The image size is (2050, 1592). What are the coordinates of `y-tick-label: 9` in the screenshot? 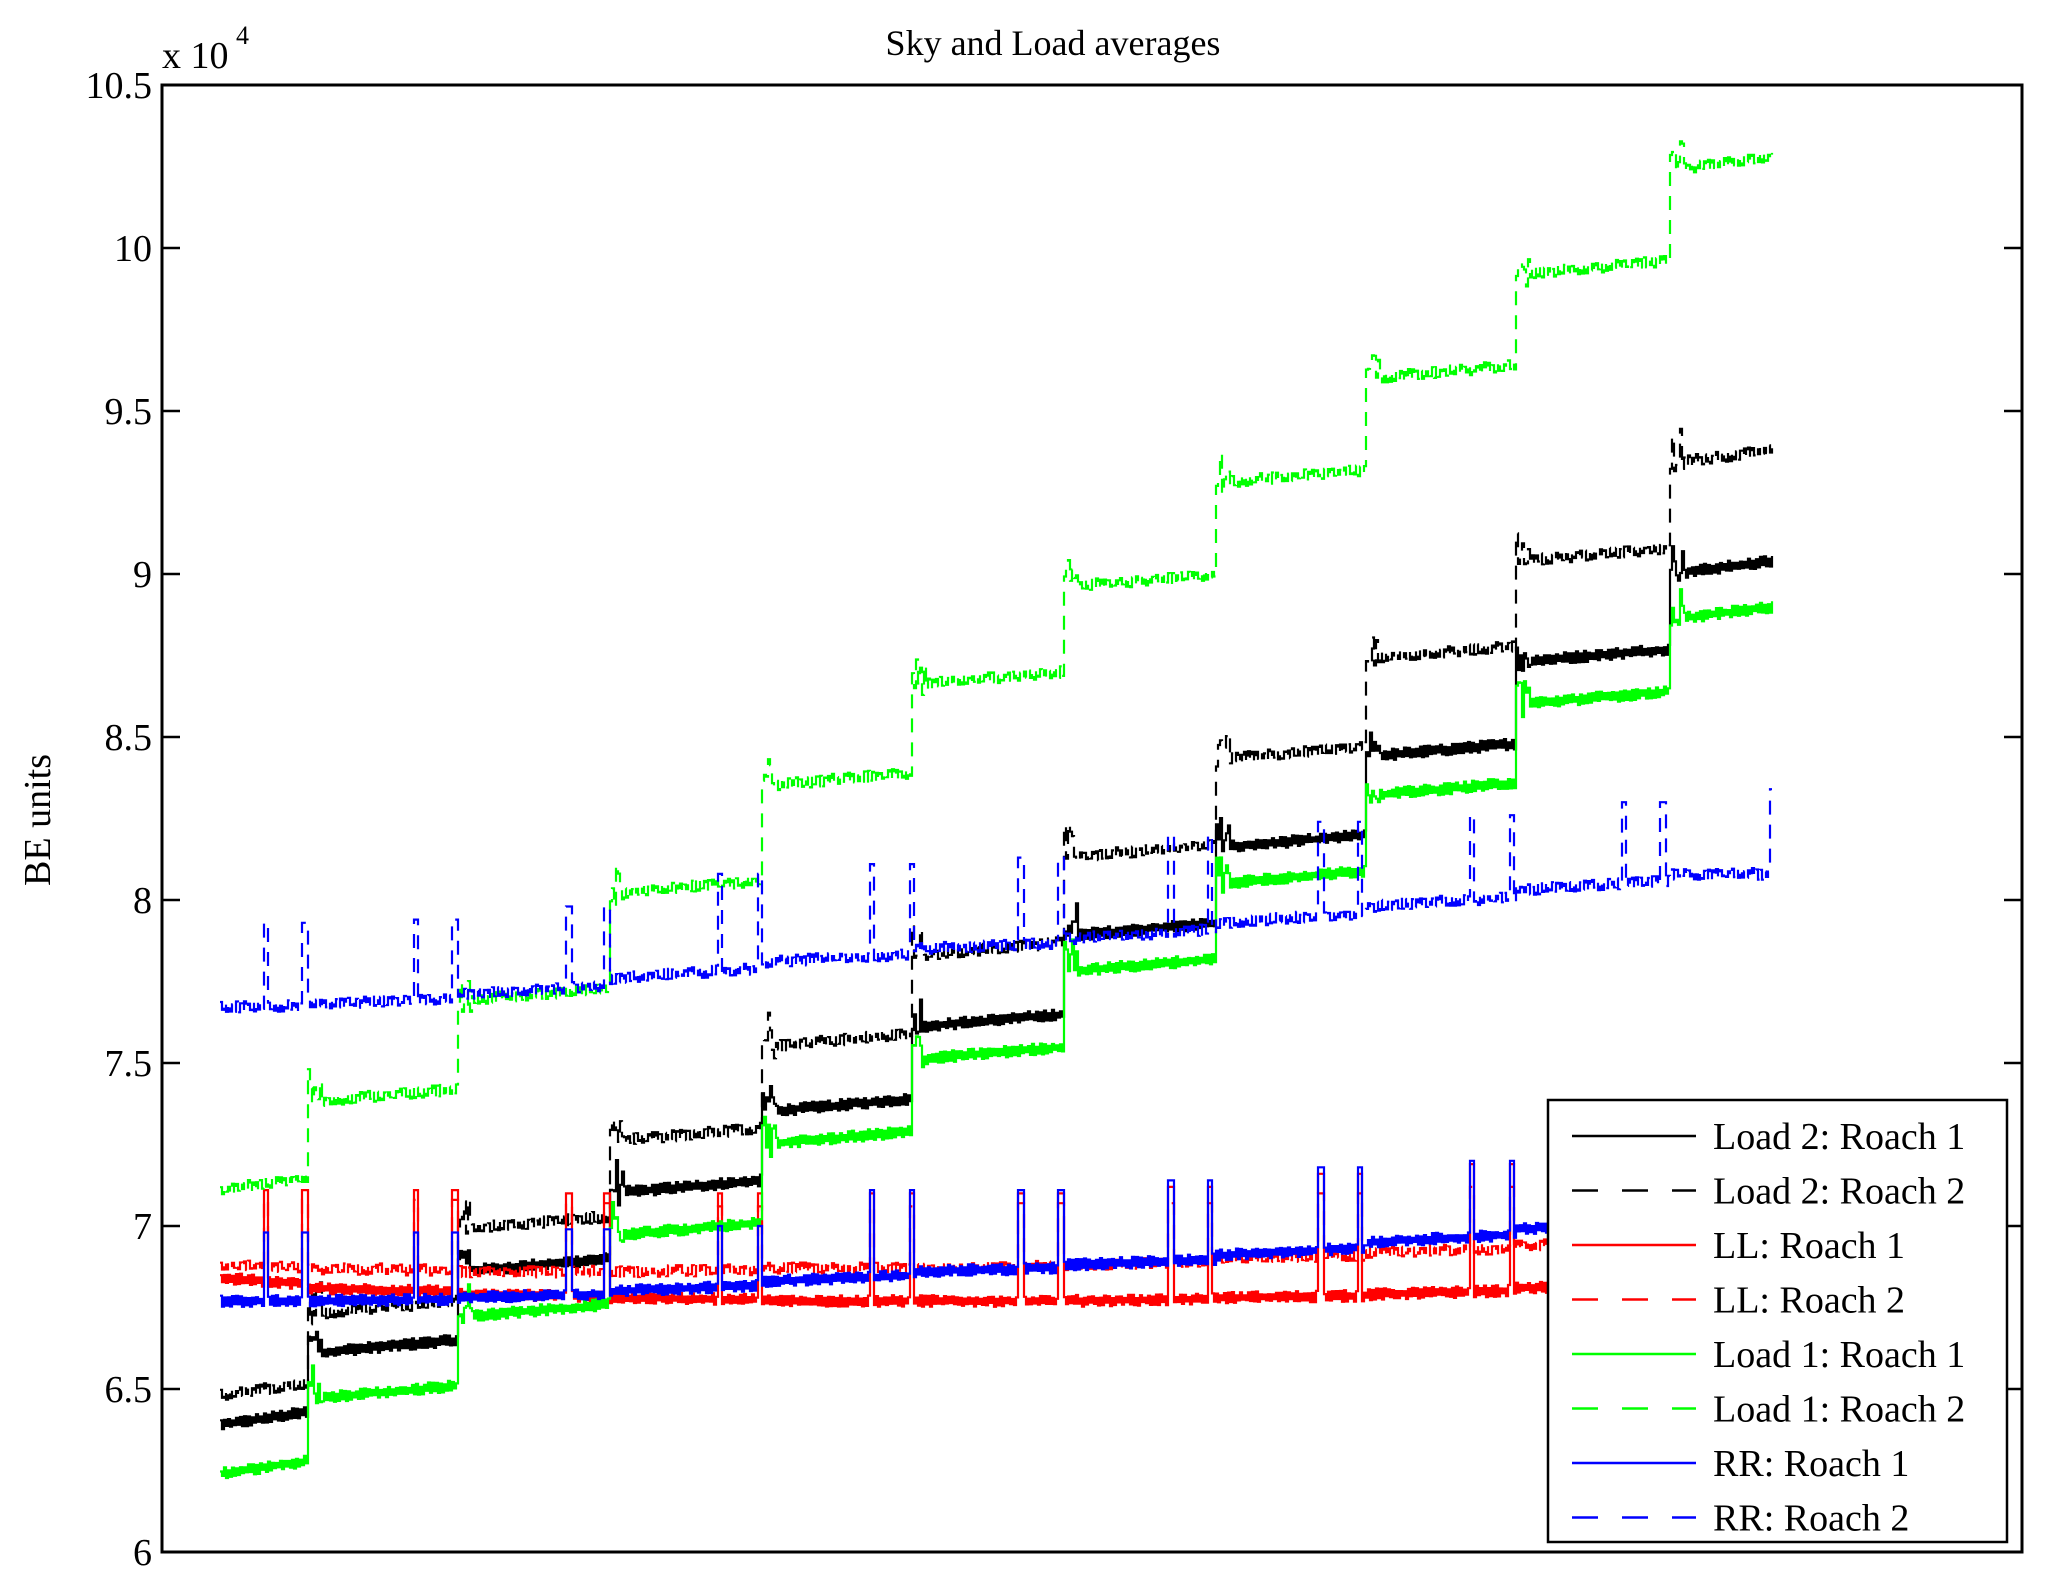 It's located at (142, 575).